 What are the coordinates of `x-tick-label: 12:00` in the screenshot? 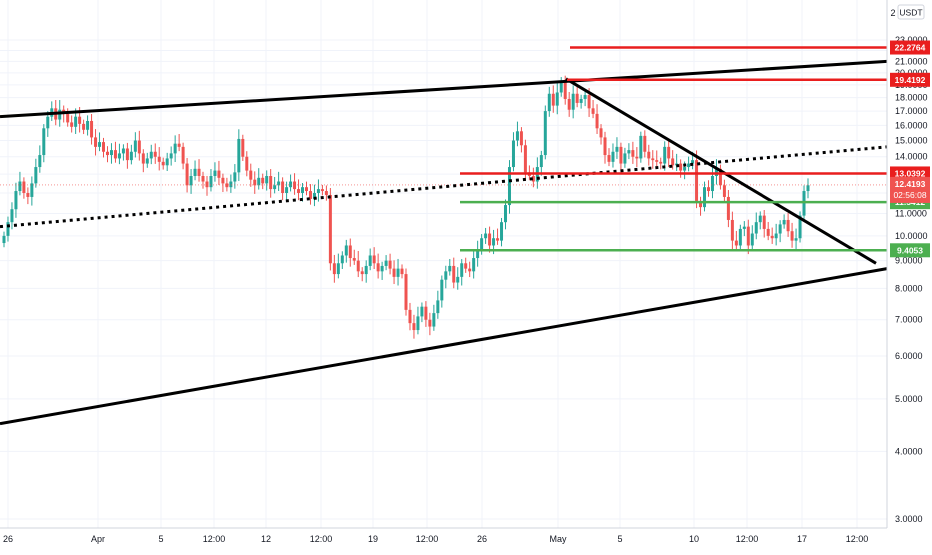 It's located at (427, 539).